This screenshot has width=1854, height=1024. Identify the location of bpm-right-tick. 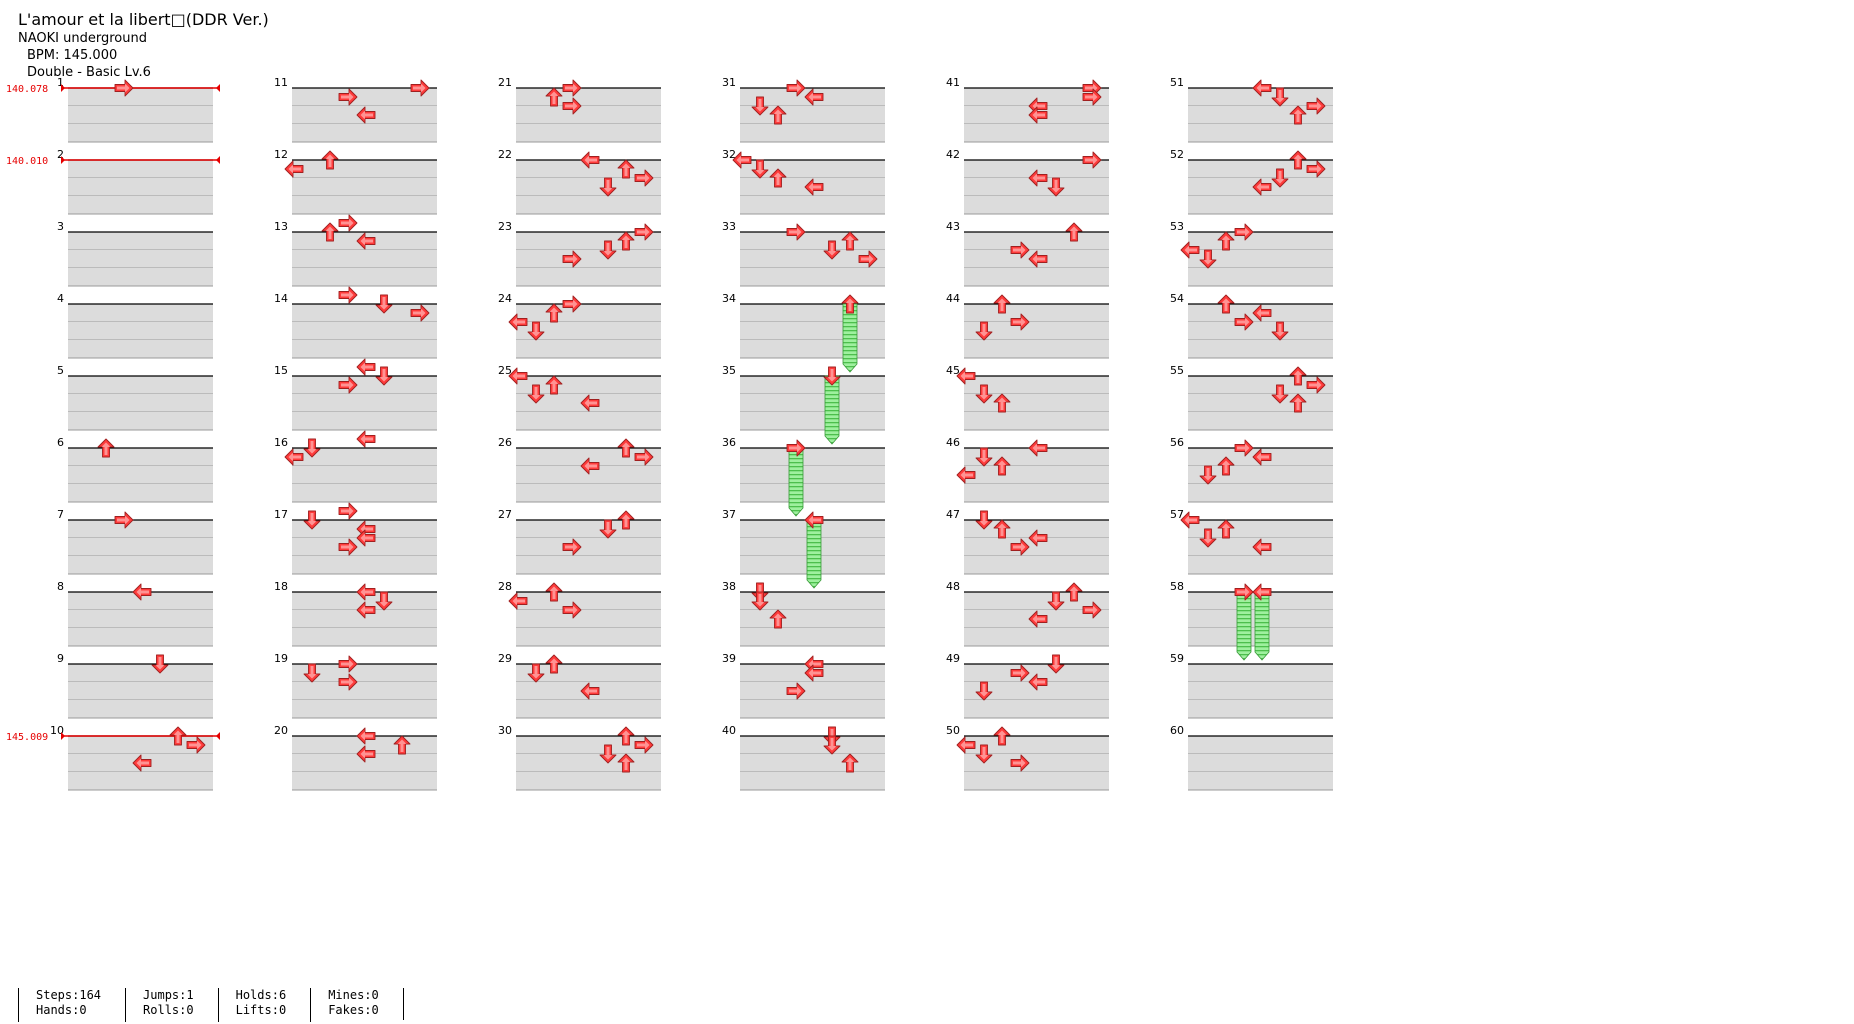
(218, 88).